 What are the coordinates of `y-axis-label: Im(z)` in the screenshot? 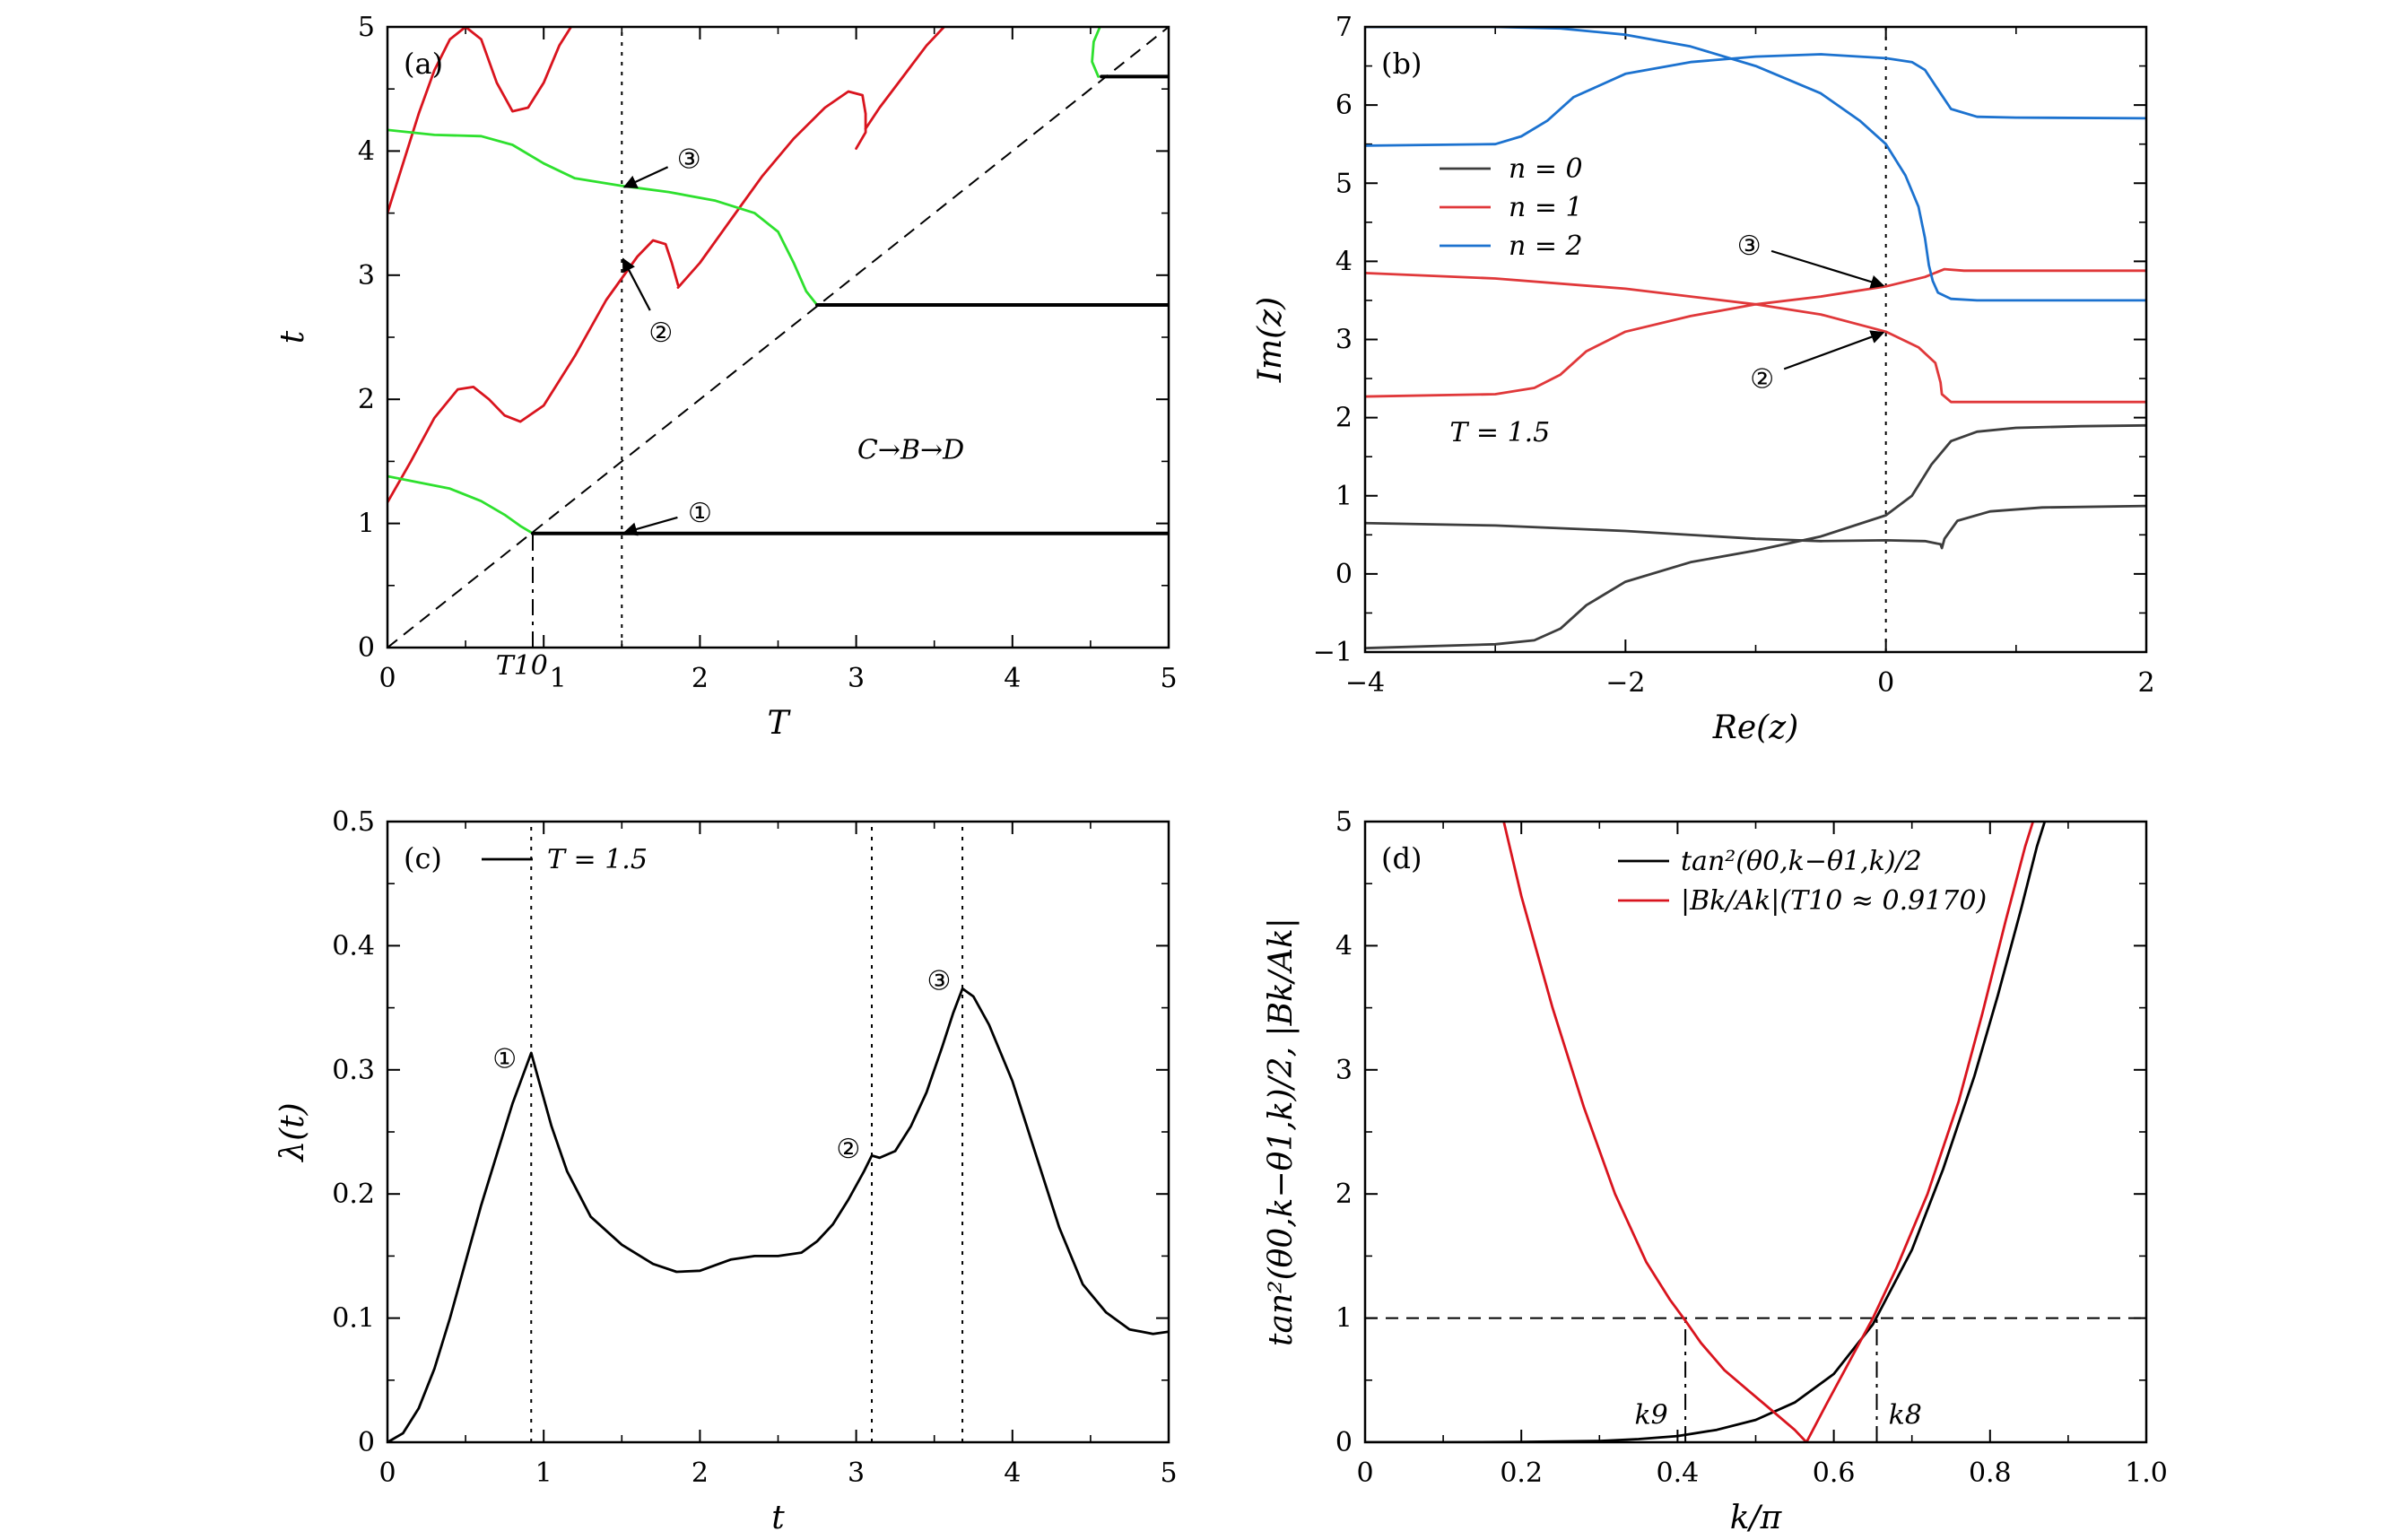 It's located at (1270, 340).